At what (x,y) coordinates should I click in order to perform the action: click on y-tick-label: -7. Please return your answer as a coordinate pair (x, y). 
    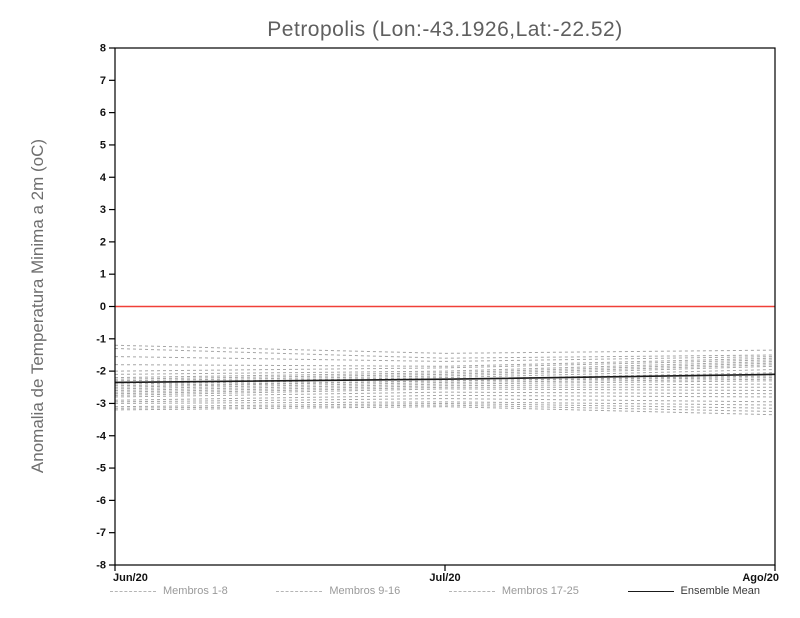
    Looking at the image, I should click on (101, 533).